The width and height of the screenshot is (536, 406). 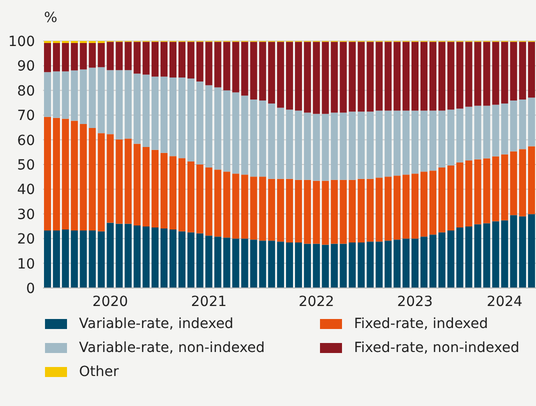 What do you see at coordinates (51, 18) in the screenshot?
I see `y-axis-title: %` at bounding box center [51, 18].